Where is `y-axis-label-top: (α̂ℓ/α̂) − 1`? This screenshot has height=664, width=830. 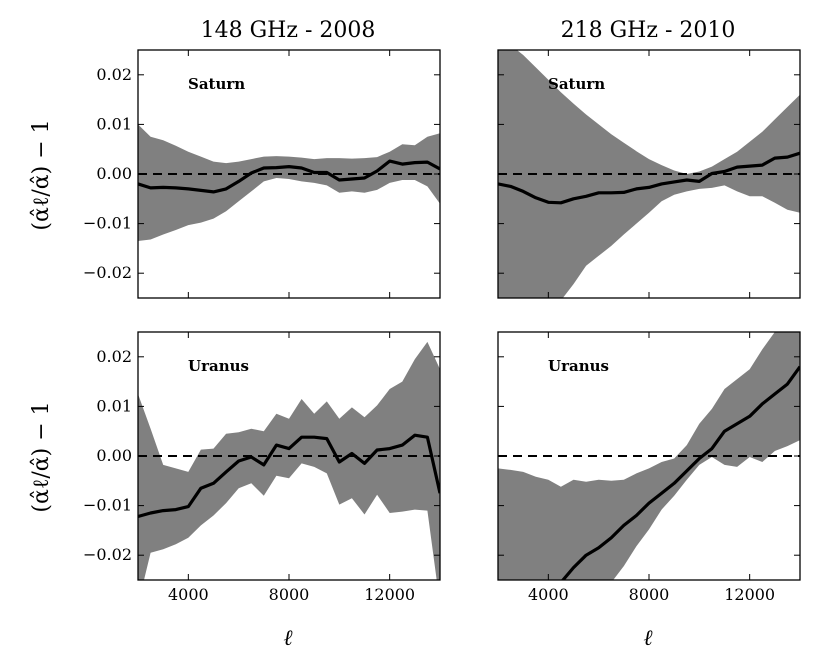 y-axis-label-top: (α̂ℓ/α̂) − 1 is located at coordinates (41, 174).